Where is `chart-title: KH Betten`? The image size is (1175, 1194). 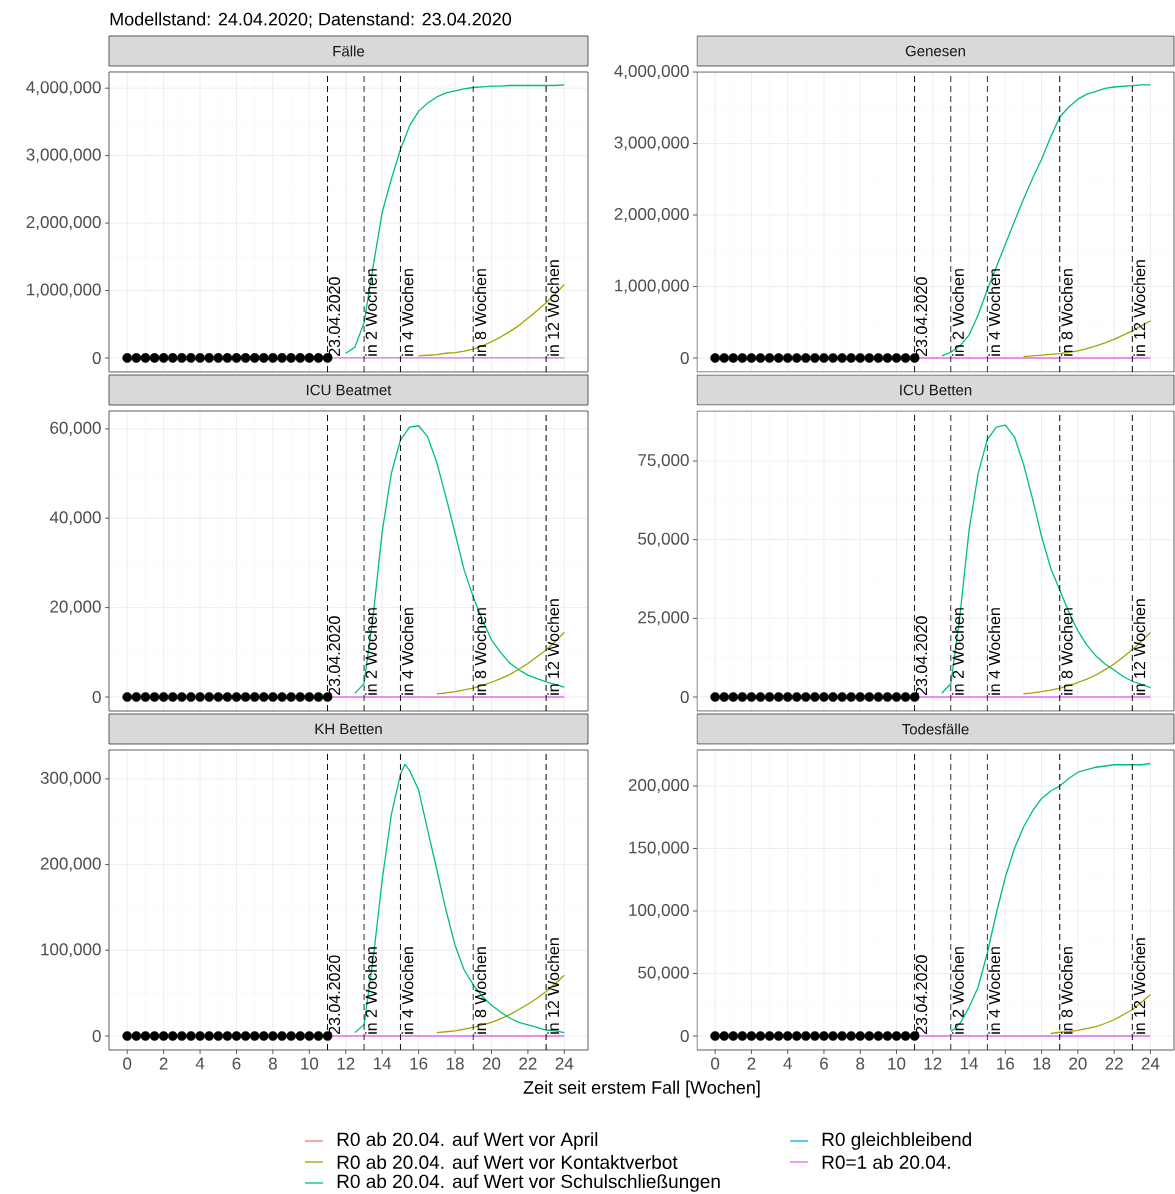
chart-title: KH Betten is located at coordinates (348, 729).